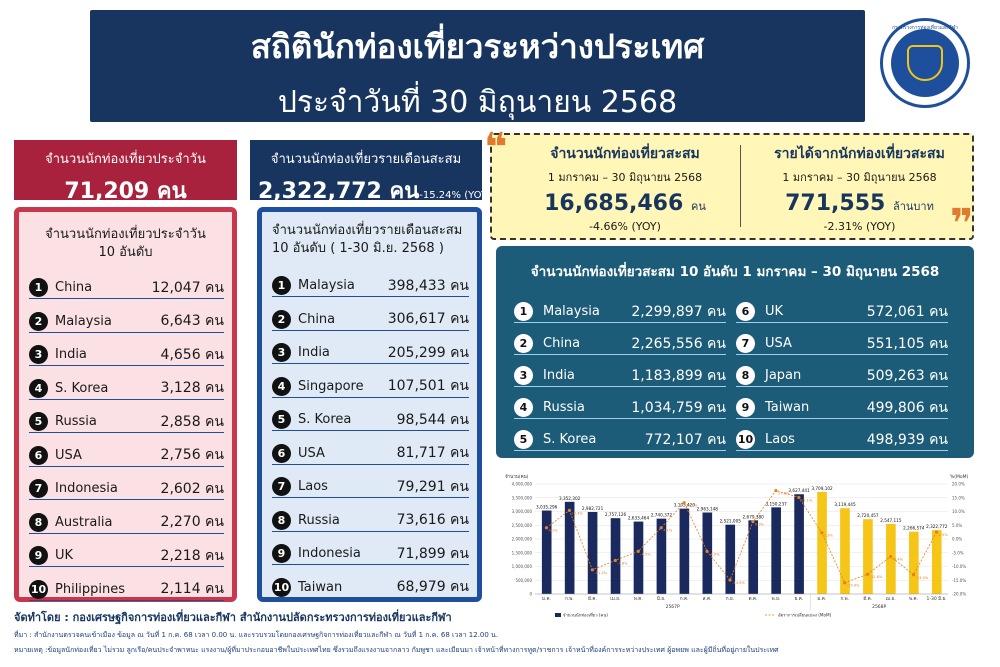 This screenshot has width=1000, height=667. What do you see at coordinates (311, 453) in the screenshot?
I see `country-name: USA` at bounding box center [311, 453].